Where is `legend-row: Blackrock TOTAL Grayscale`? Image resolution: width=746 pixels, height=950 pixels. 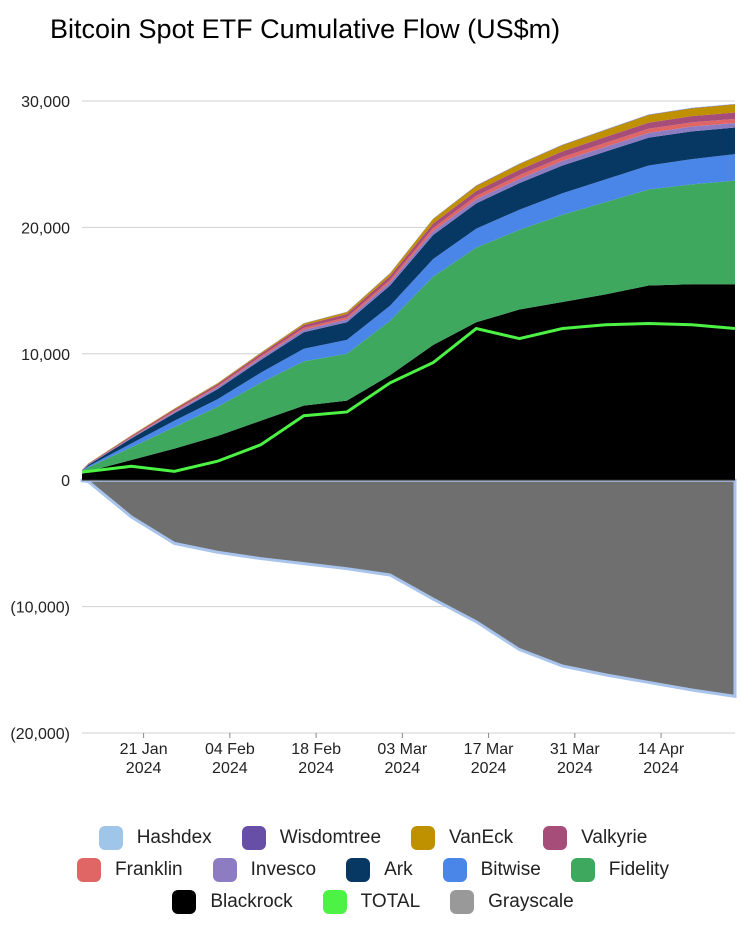
legend-row: Blackrock TOTAL Grayscale is located at coordinates (373, 902).